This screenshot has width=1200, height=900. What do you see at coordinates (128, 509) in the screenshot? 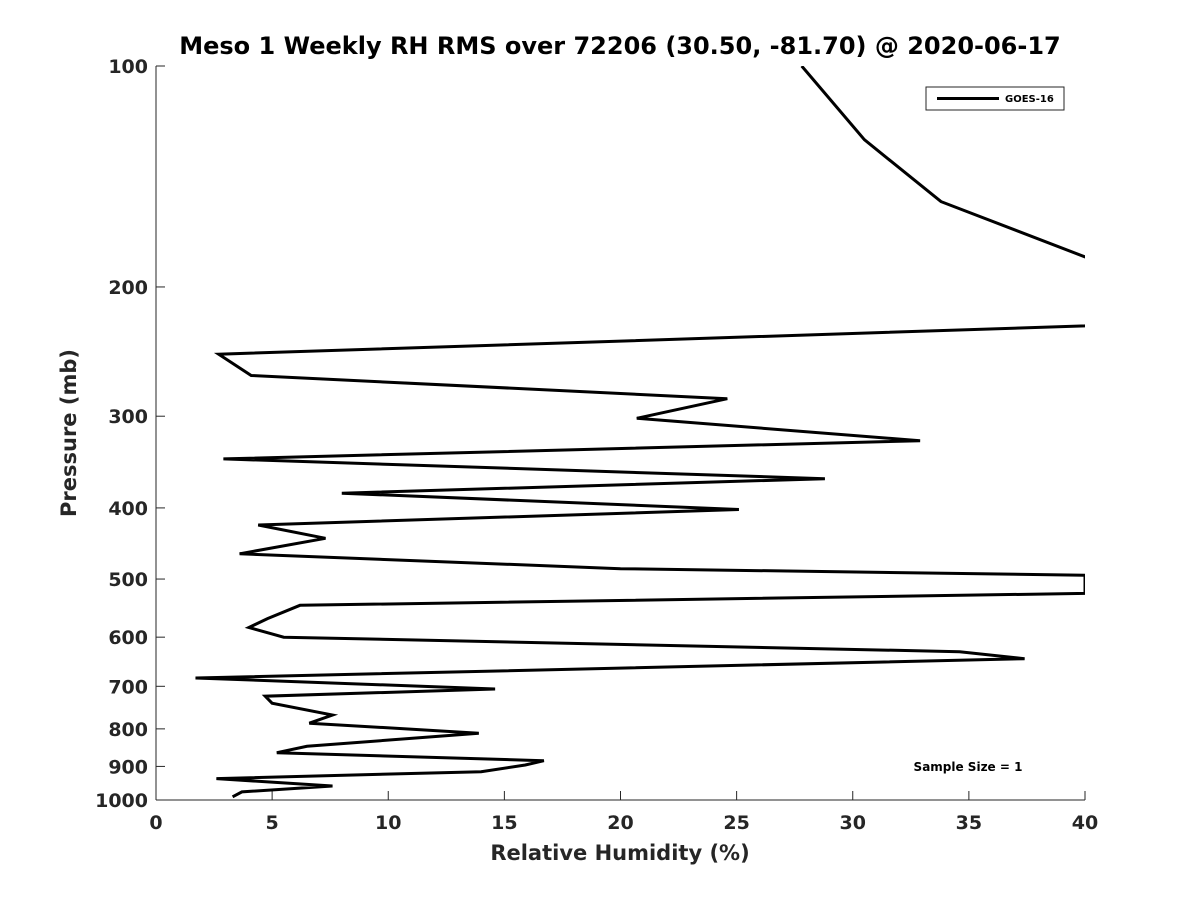
I see `y-tick-label: 400` at bounding box center [128, 509].